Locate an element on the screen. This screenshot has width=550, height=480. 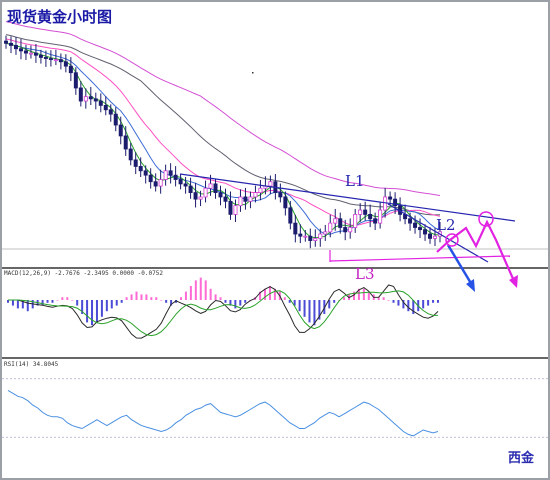
label-L1: L1 is located at coordinates (355, 181).